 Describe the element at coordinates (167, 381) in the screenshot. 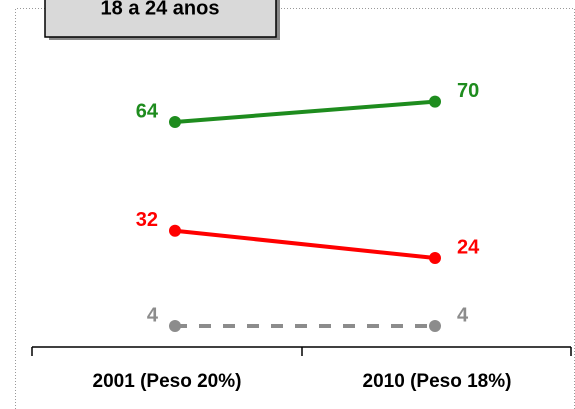

I see `x-tick-label: 2001 (Peso 20%)` at that location.